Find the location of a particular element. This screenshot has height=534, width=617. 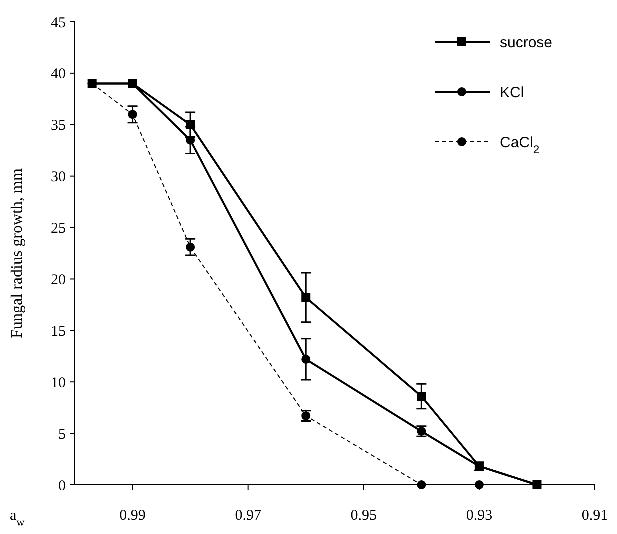

y-tick-label: 0 is located at coordinates (62, 486).